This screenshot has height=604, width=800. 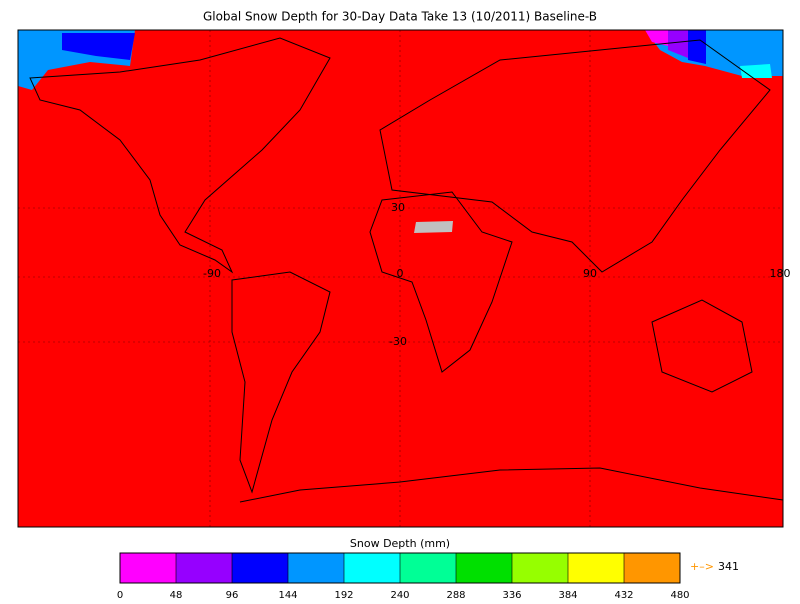 I want to click on tick-label: 48, so click(x=176, y=595).